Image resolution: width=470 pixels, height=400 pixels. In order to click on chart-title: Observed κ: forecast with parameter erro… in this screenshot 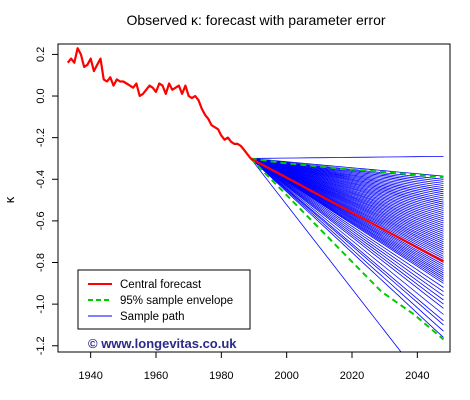, I will do `click(255, 20)`.